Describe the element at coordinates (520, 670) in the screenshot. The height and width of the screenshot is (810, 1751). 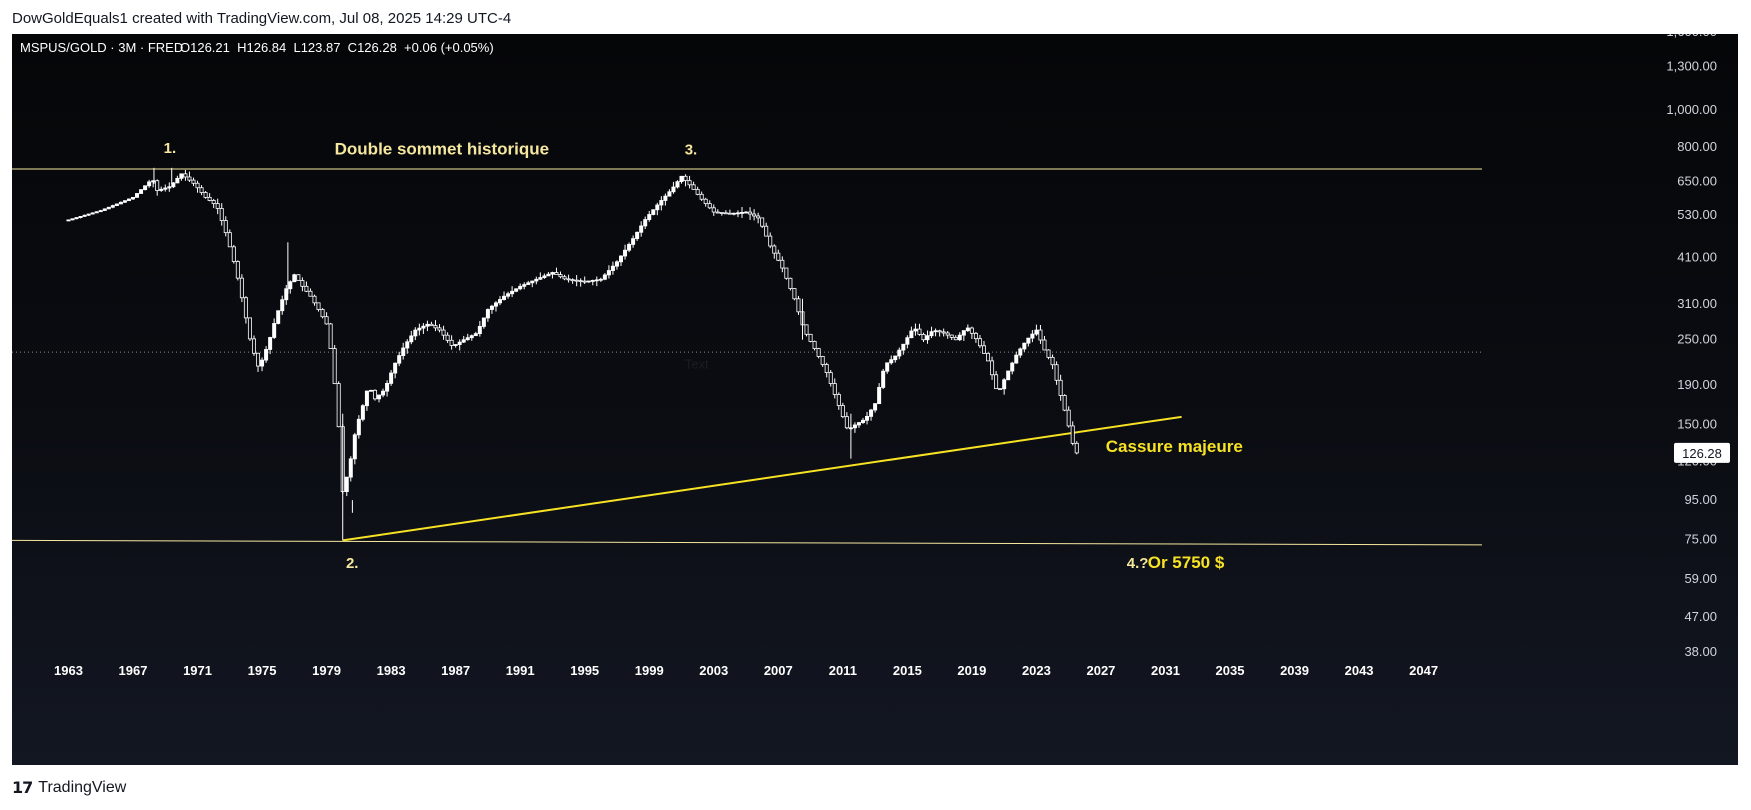
I see `x-tick-label: 1991` at that location.